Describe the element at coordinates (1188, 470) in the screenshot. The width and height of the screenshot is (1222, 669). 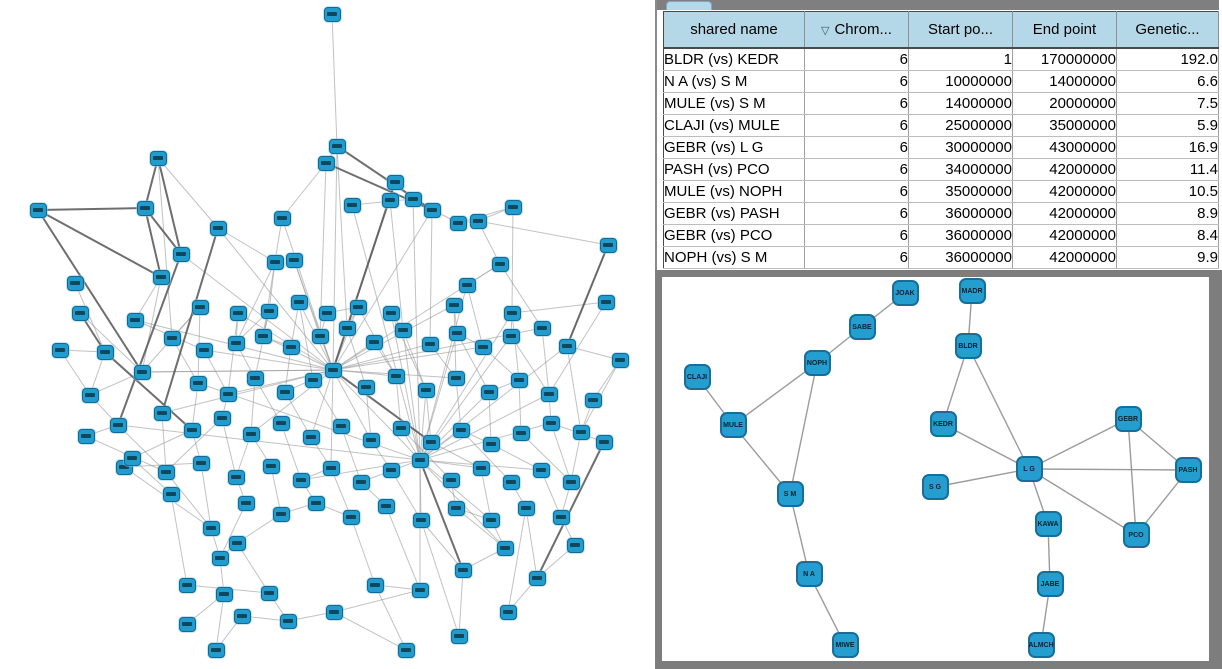
I see `network-node-pash: PASH` at that location.